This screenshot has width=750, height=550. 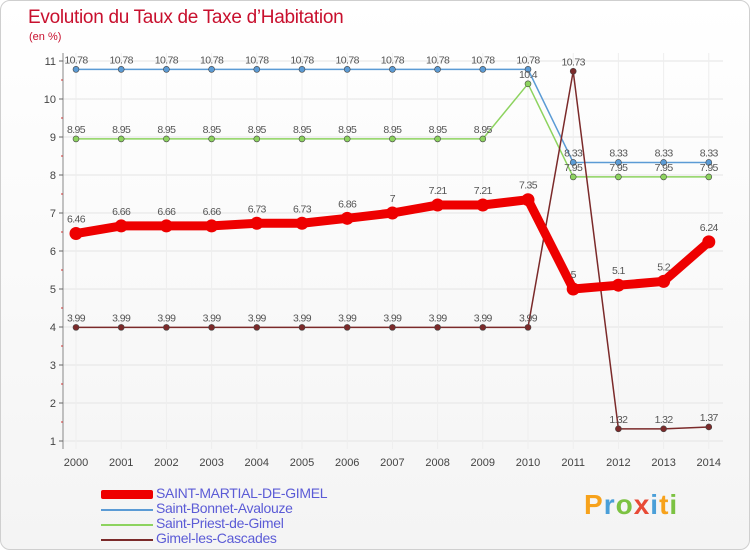 What do you see at coordinates (257, 209) in the screenshot?
I see `data-label-saint-martial-de-gimel: 6.73` at bounding box center [257, 209].